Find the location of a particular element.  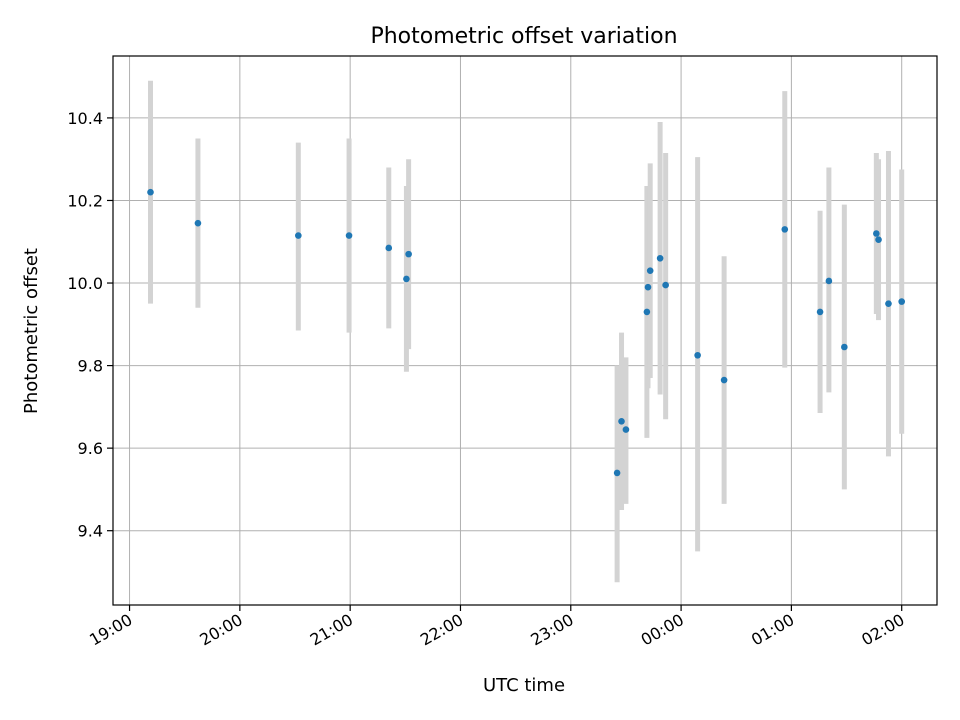

y-tick-label: 9.4 is located at coordinates (90, 531).